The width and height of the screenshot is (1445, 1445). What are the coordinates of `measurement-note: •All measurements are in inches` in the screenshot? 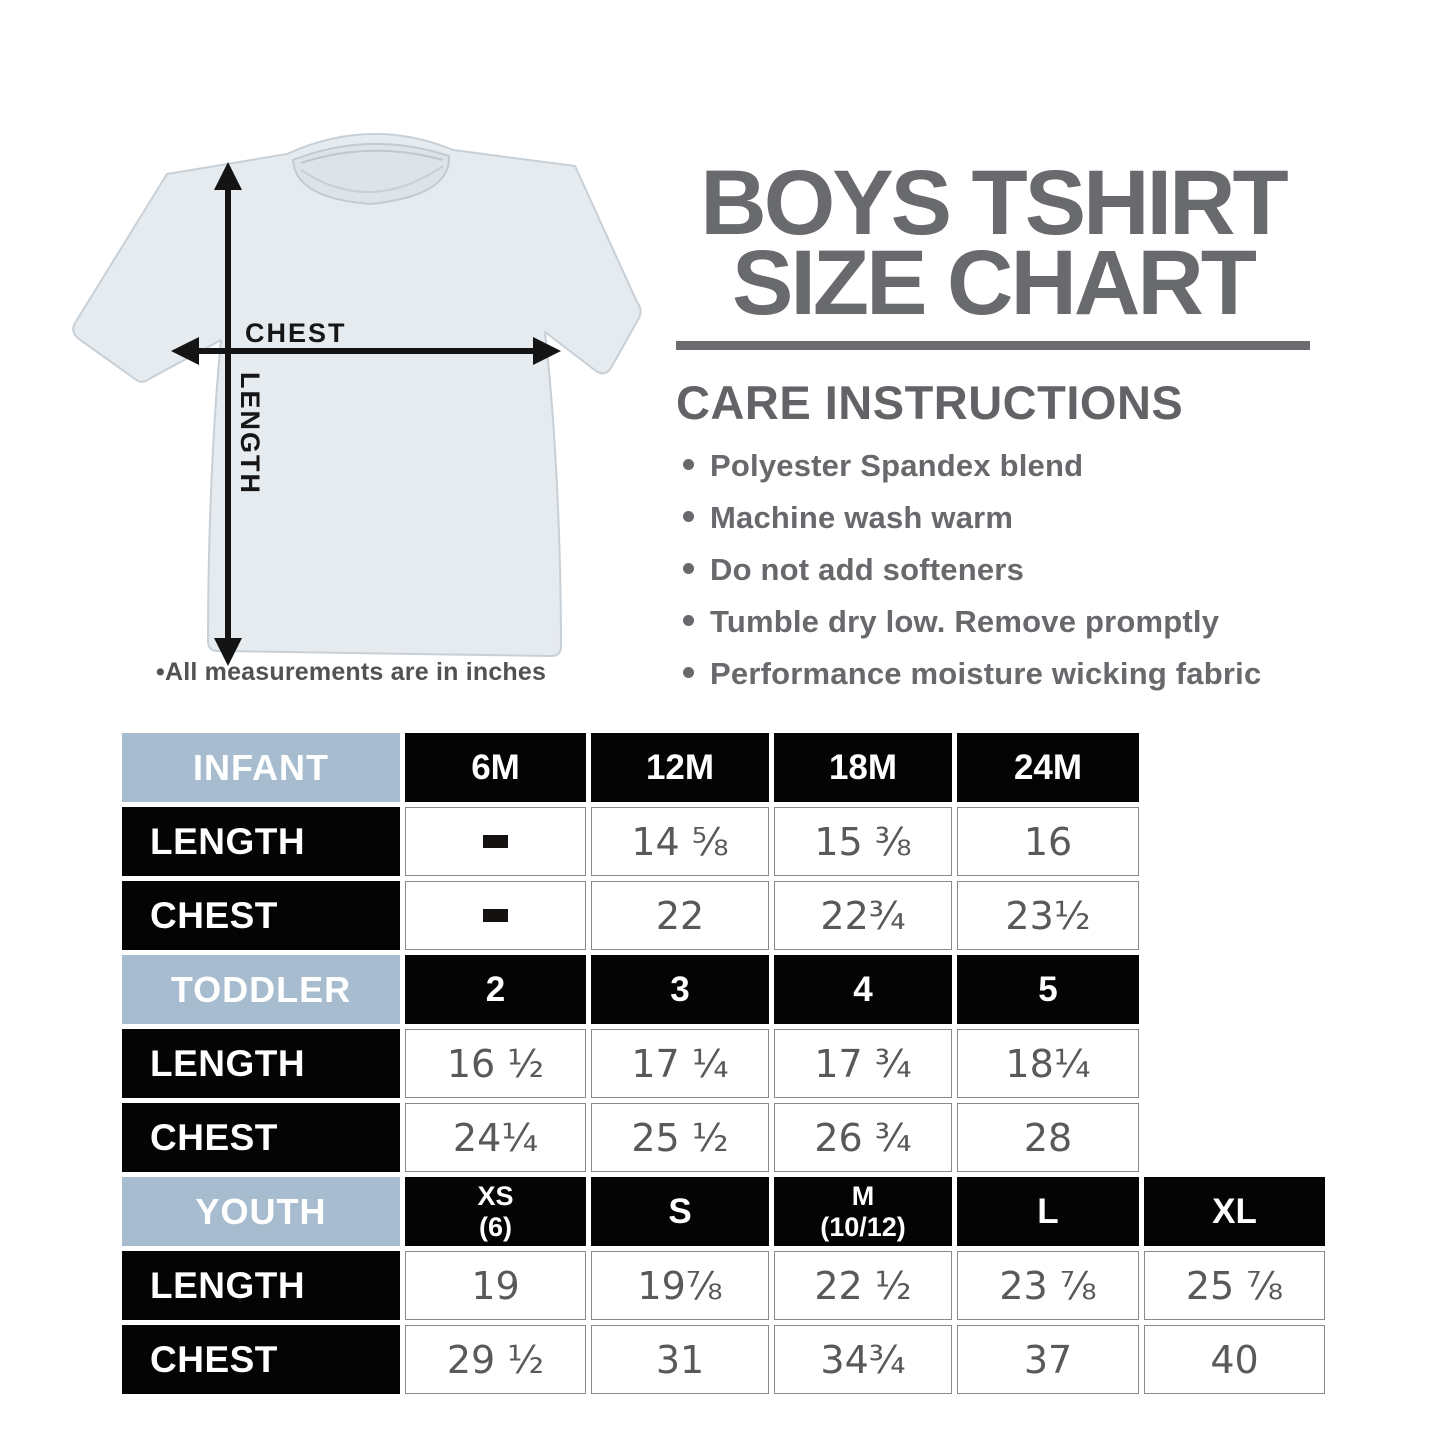 It's located at (351, 672).